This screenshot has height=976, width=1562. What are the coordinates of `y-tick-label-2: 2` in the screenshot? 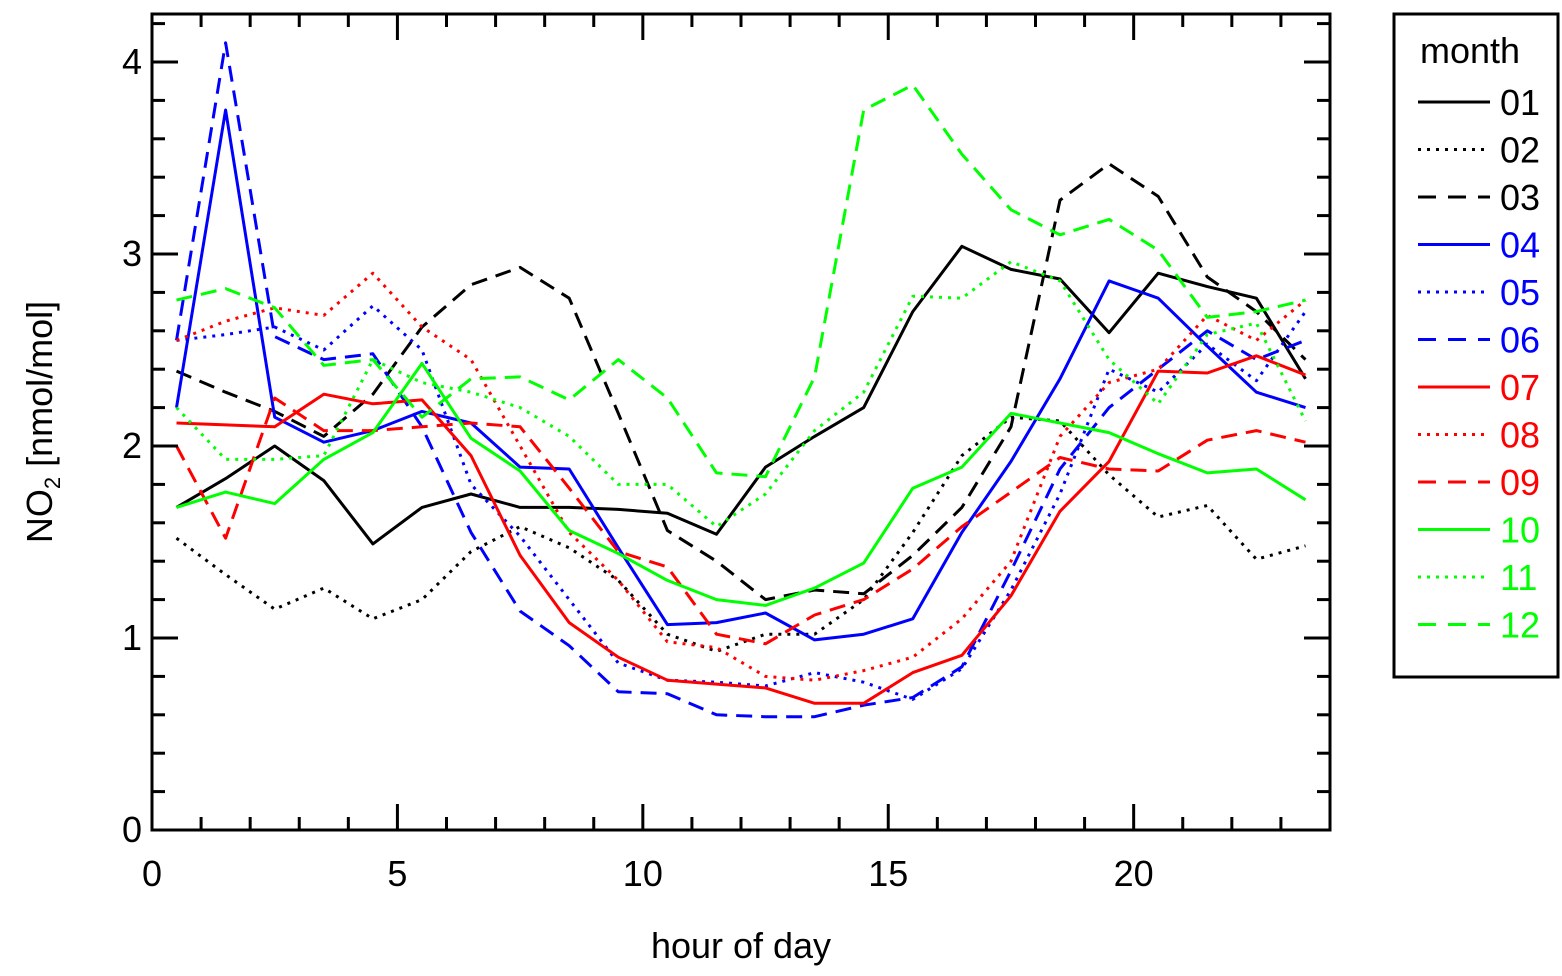 It's located at (132, 445).